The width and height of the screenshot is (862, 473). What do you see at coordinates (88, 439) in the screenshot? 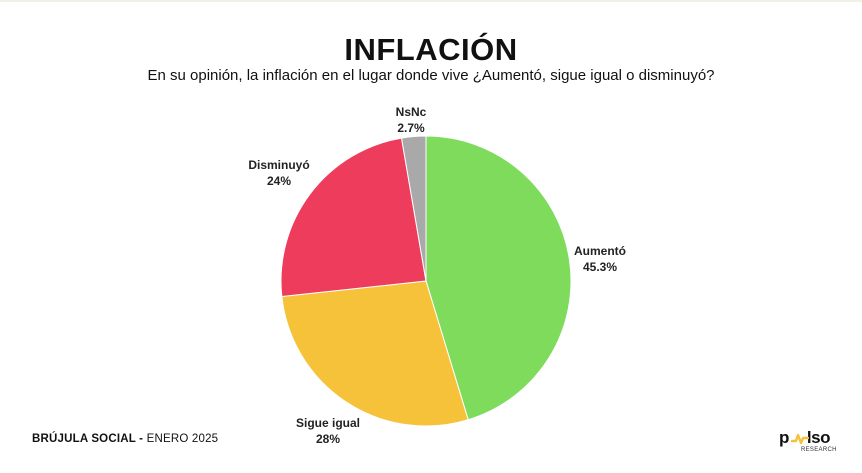
I see `footer-brand: BRÚJULA SOCIAL -` at bounding box center [88, 439].